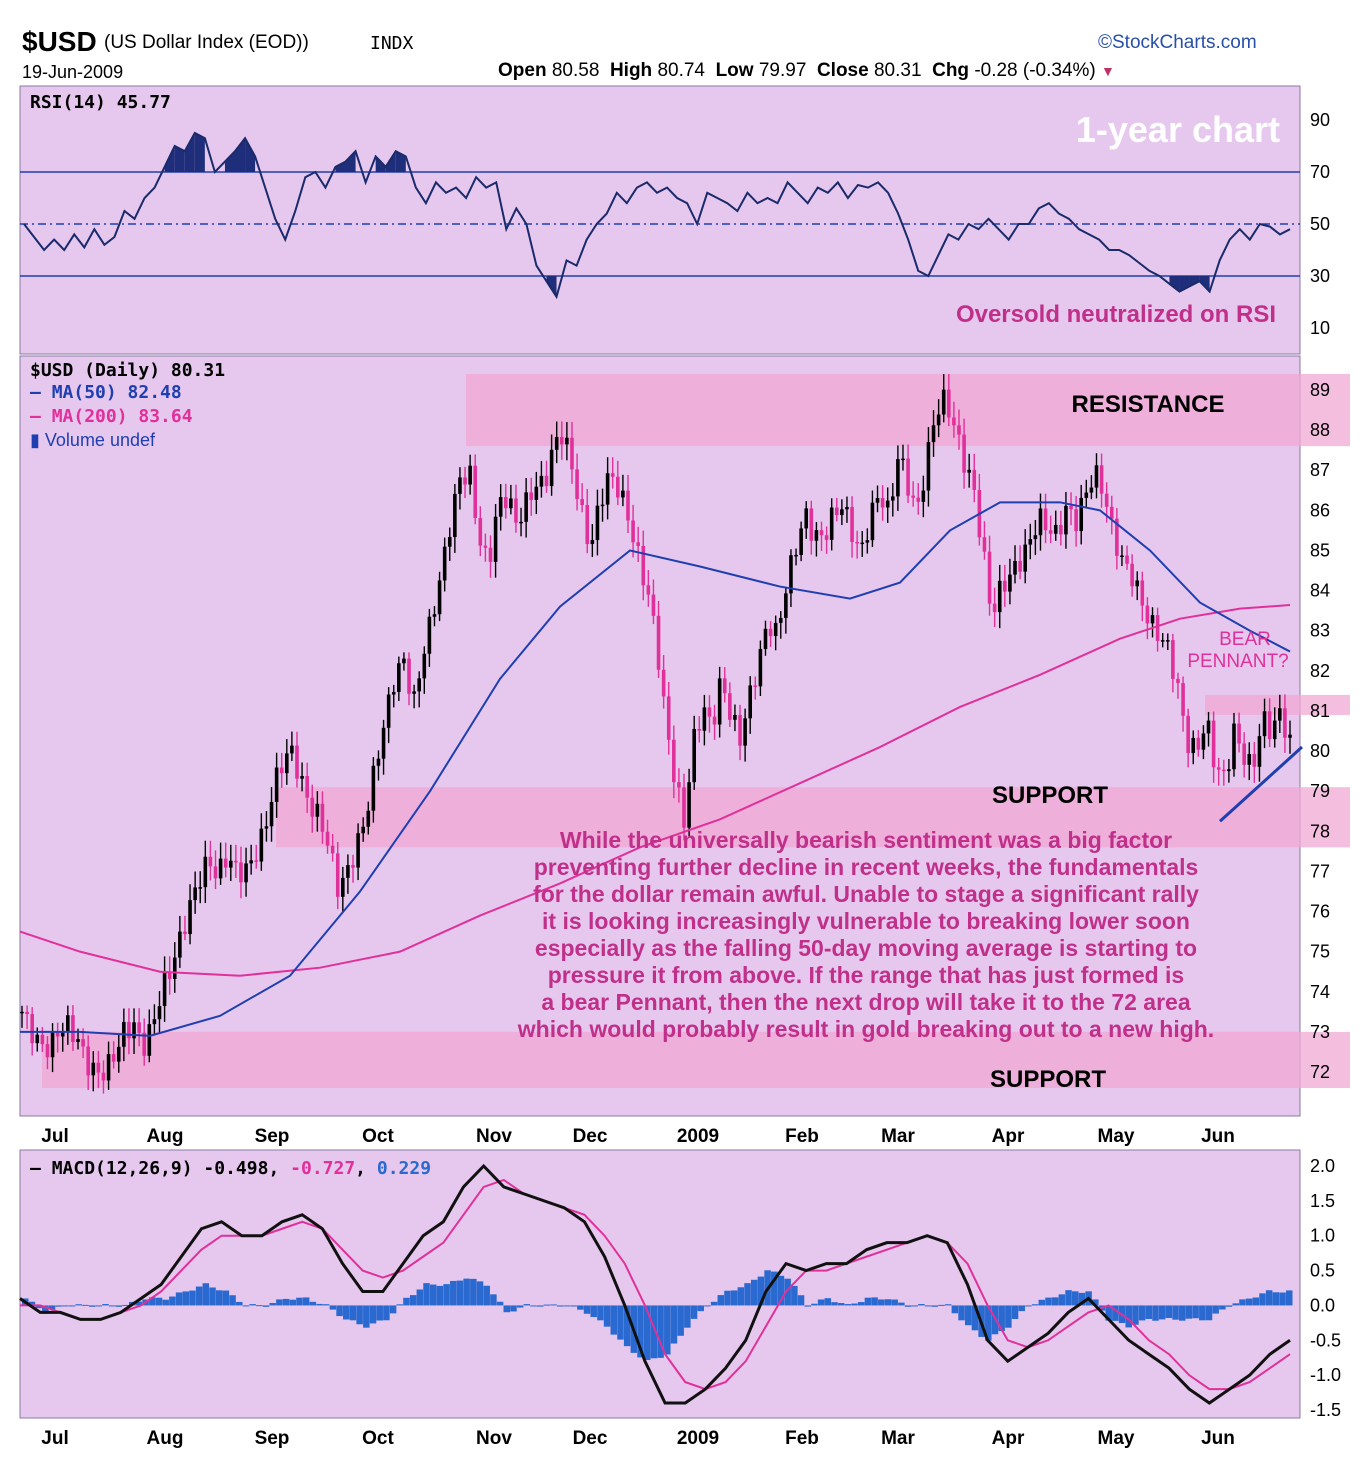 This screenshot has width=1370, height=1460. I want to click on macd-month-label: Nov, so click(494, 1438).